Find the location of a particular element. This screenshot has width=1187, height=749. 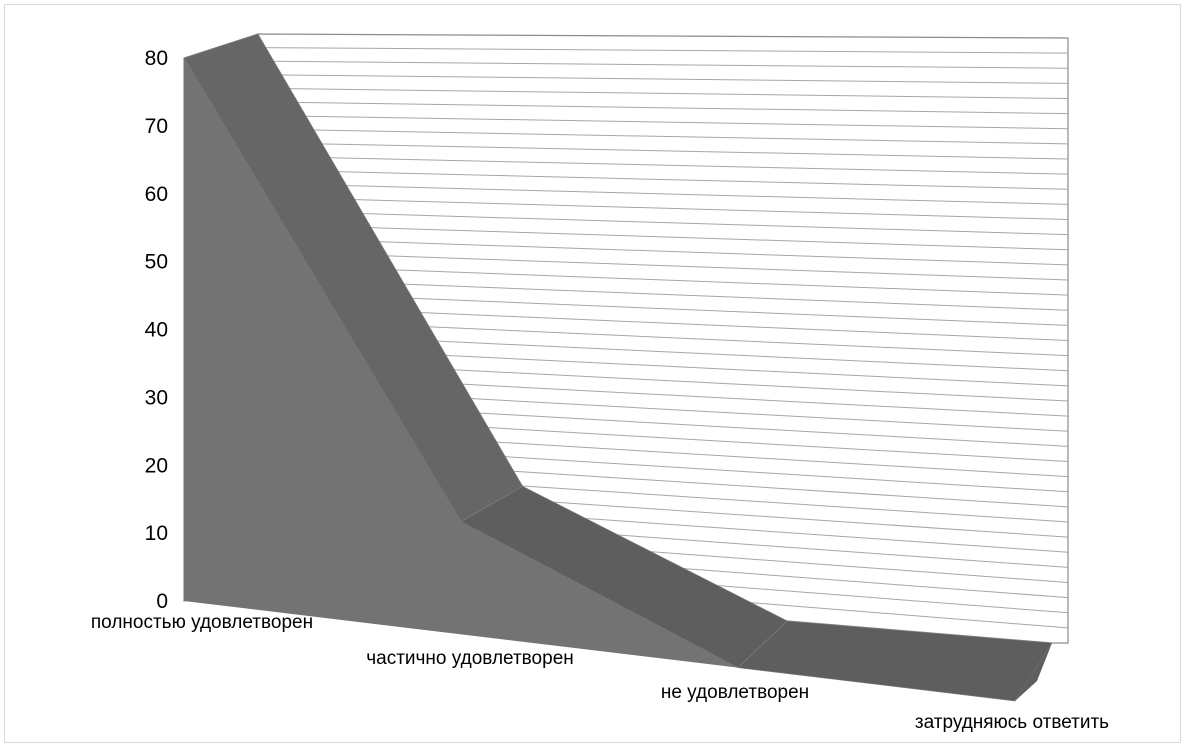

y-axis: 0 10 20 30 40 50 60 70 80 is located at coordinates (156, 330).